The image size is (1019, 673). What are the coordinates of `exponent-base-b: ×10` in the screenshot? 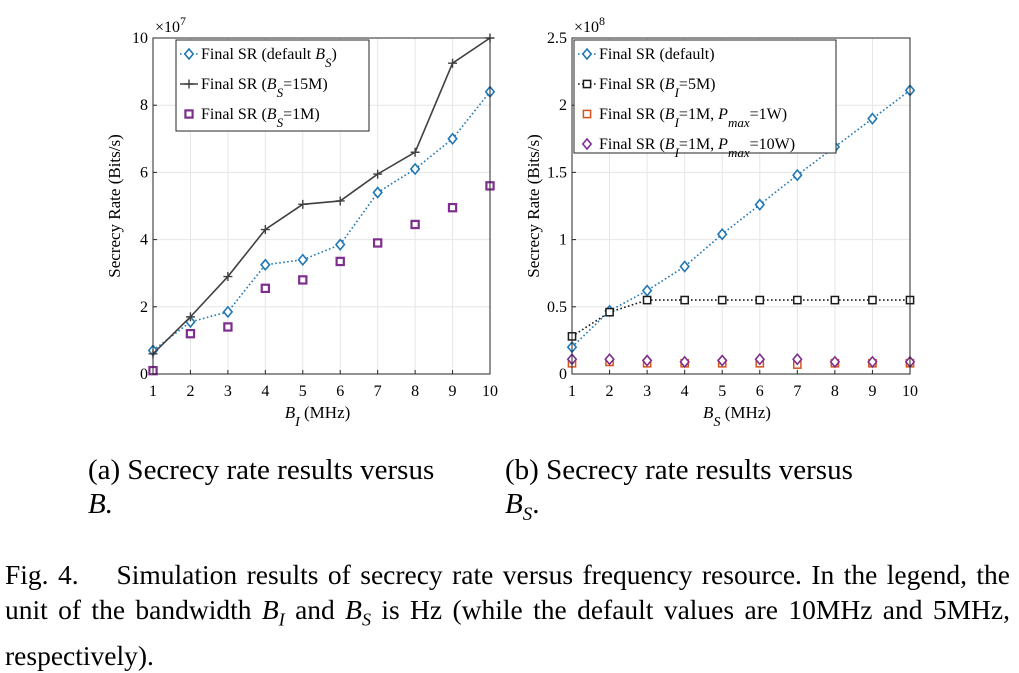 It's located at (586, 27).